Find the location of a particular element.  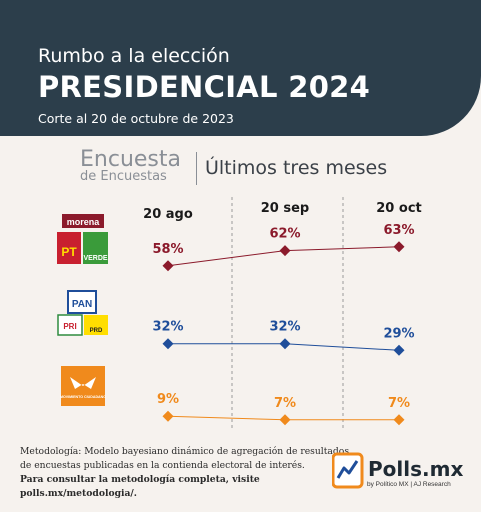

data-label: 9% is located at coordinates (168, 399).